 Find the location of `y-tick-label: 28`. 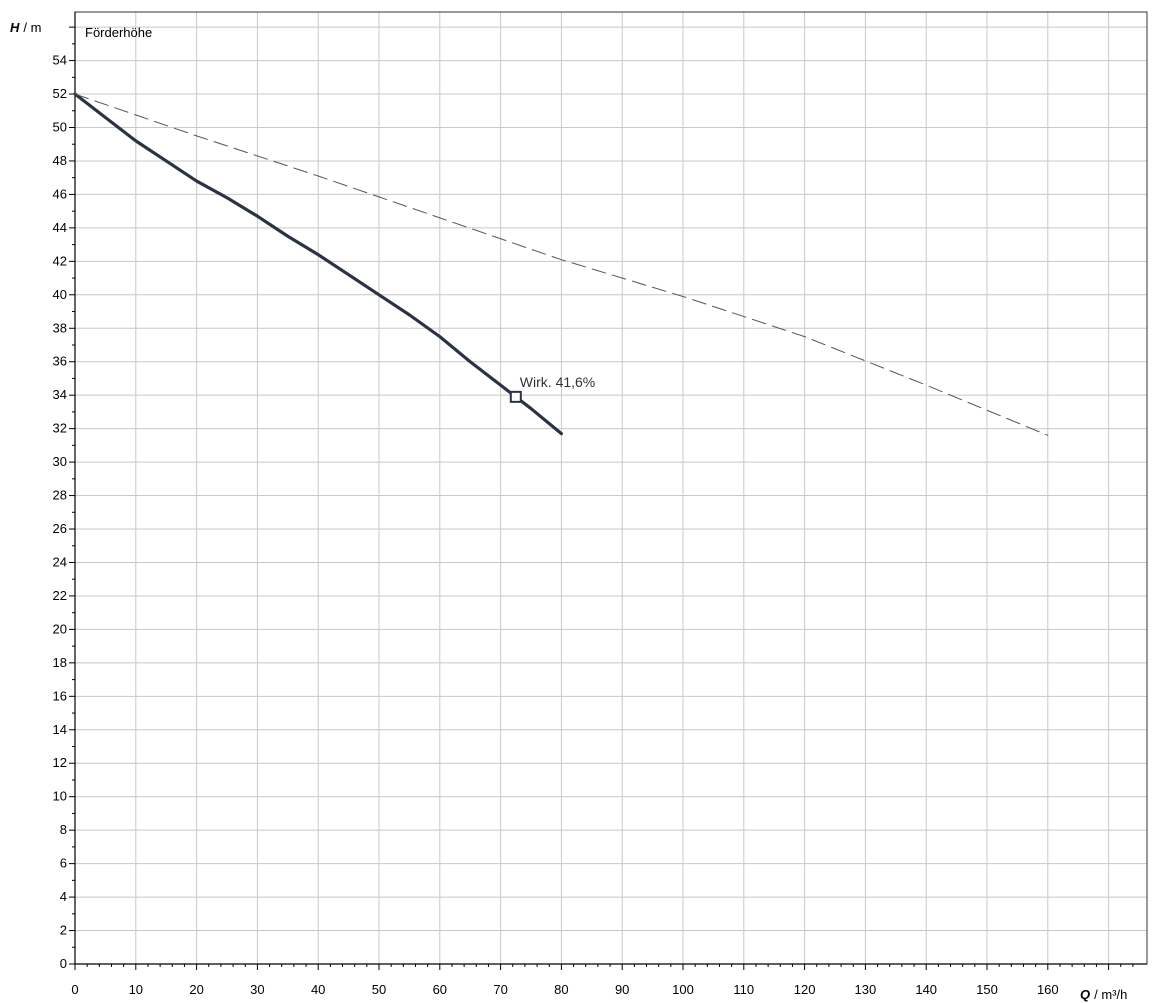

y-tick-label: 28 is located at coordinates (60, 495).